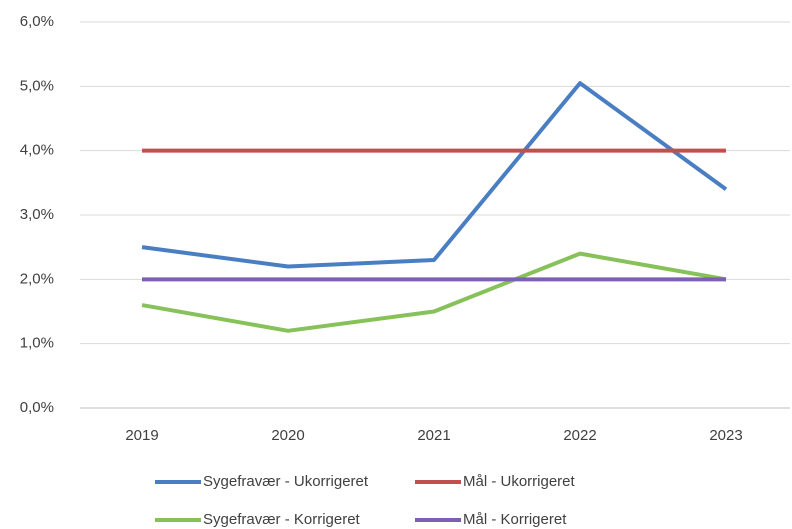  I want to click on series-line, so click(434, 292).